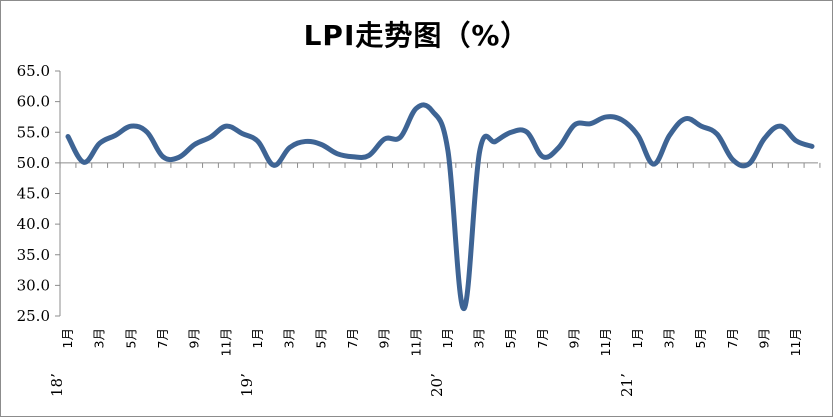 The width and height of the screenshot is (833, 417). Describe the element at coordinates (33, 255) in the screenshot. I see `y-tick-label: 35.0` at that location.